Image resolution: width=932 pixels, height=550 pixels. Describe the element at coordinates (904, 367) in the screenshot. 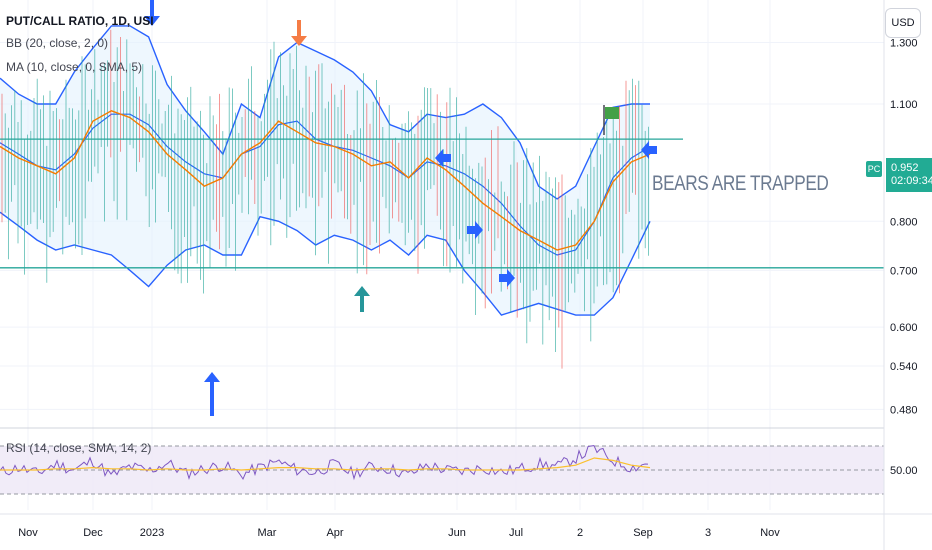

I see `price-tick-label: 0.540` at that location.